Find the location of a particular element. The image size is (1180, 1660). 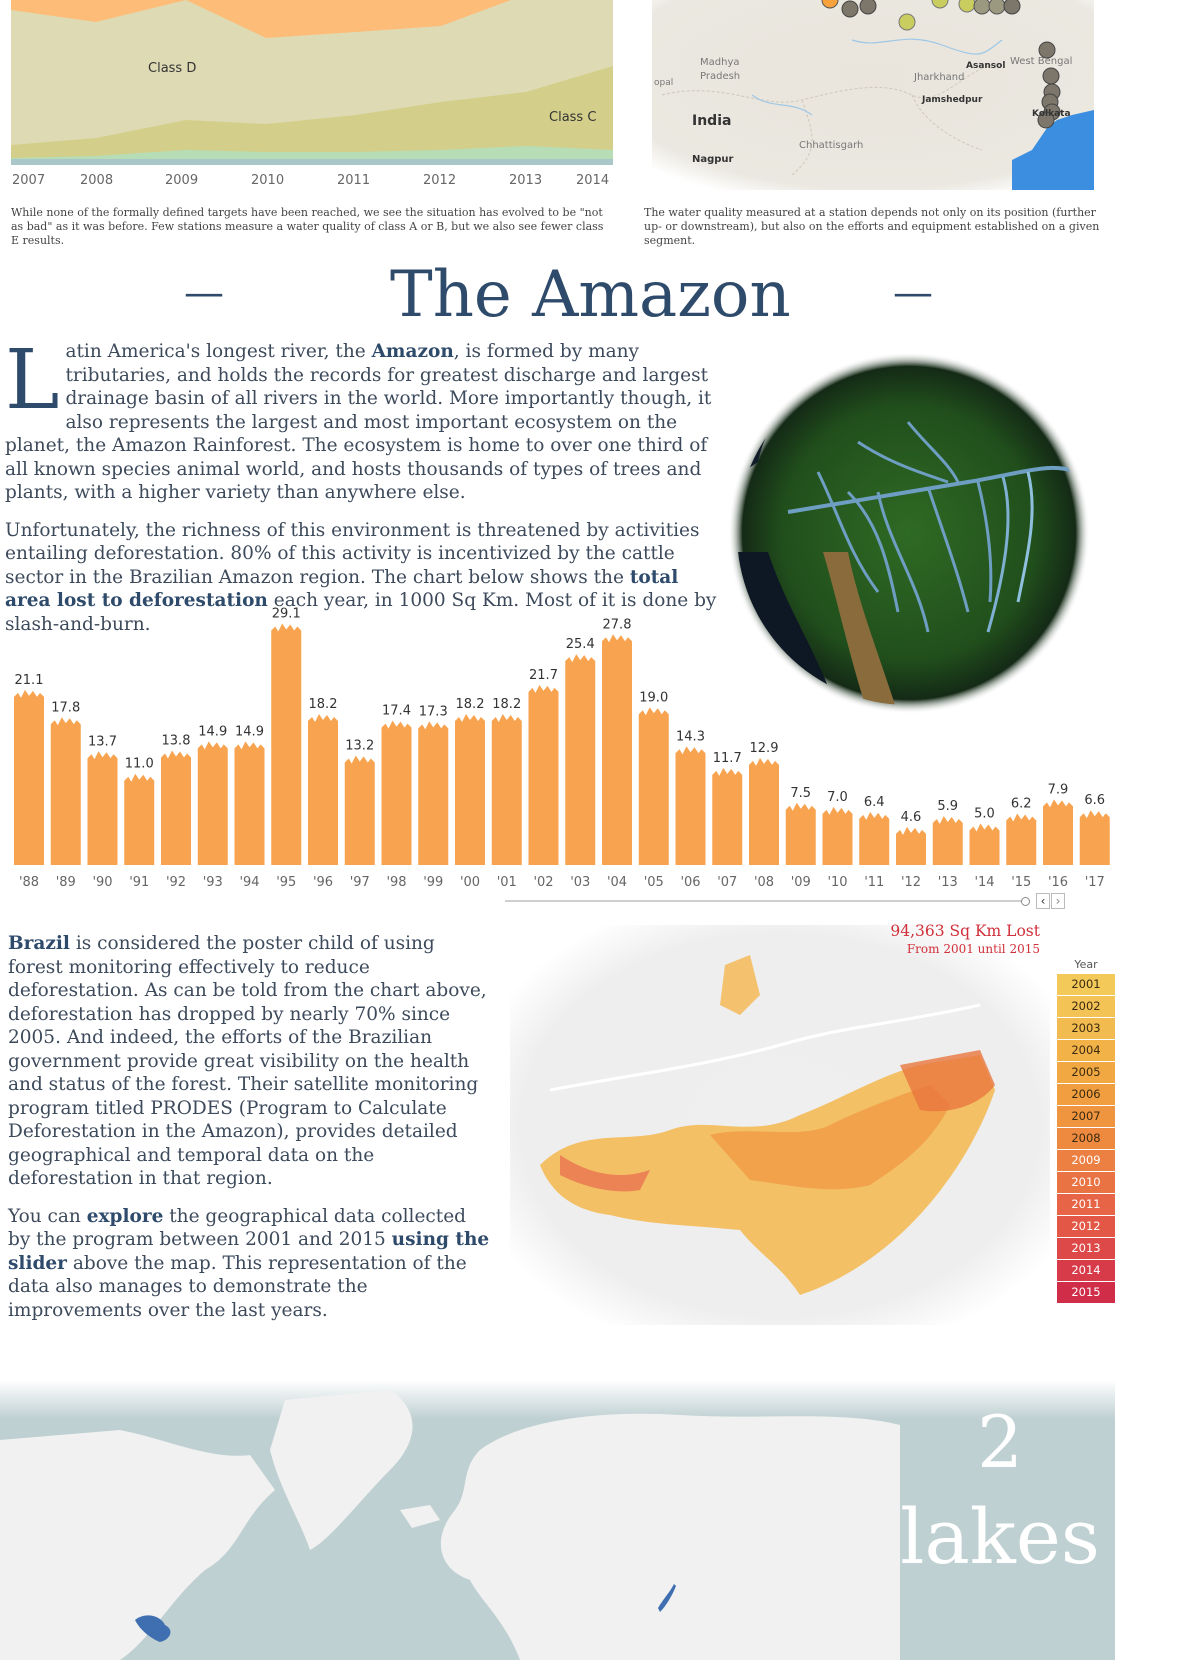

legend-year-2011: 2011 is located at coordinates (1086, 1204).